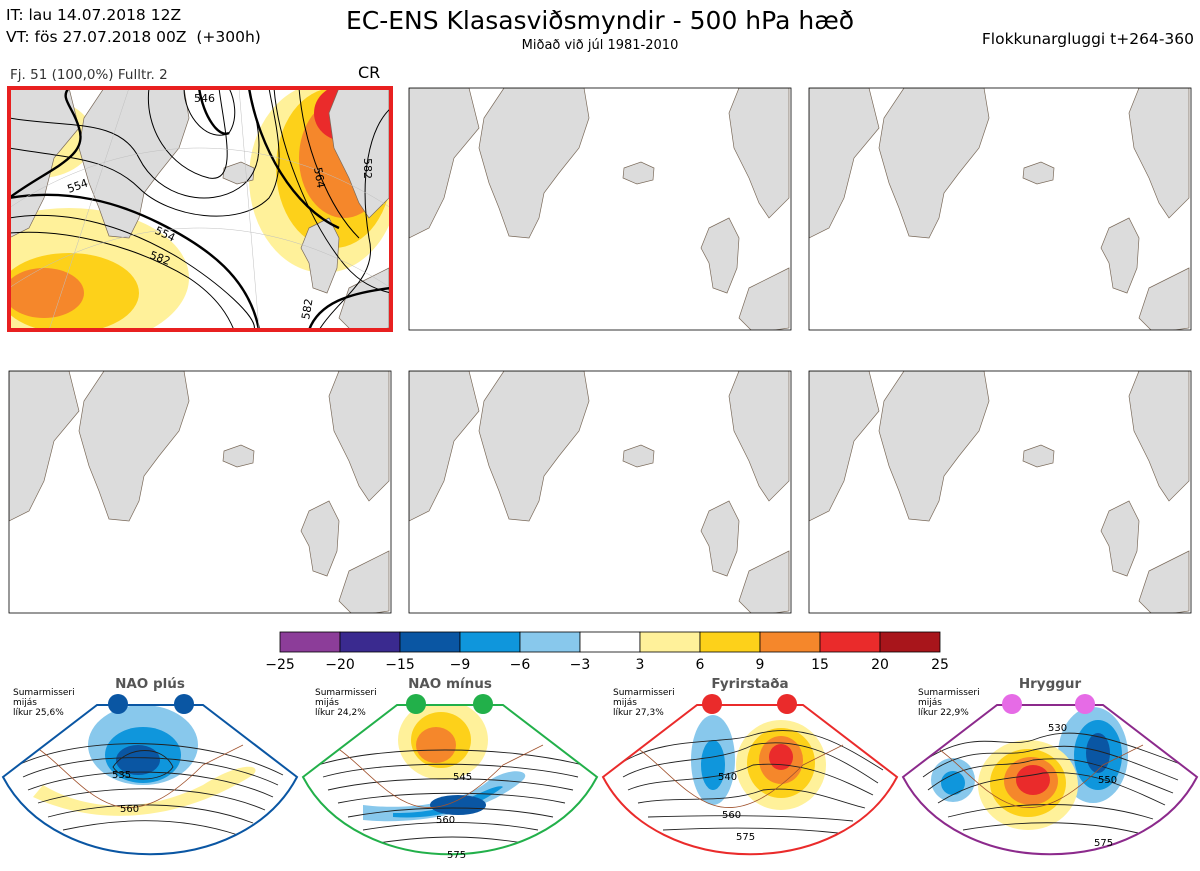  Describe the element at coordinates (1057, 728) in the screenshot. I see `regime-ridge-label: 530` at that location.